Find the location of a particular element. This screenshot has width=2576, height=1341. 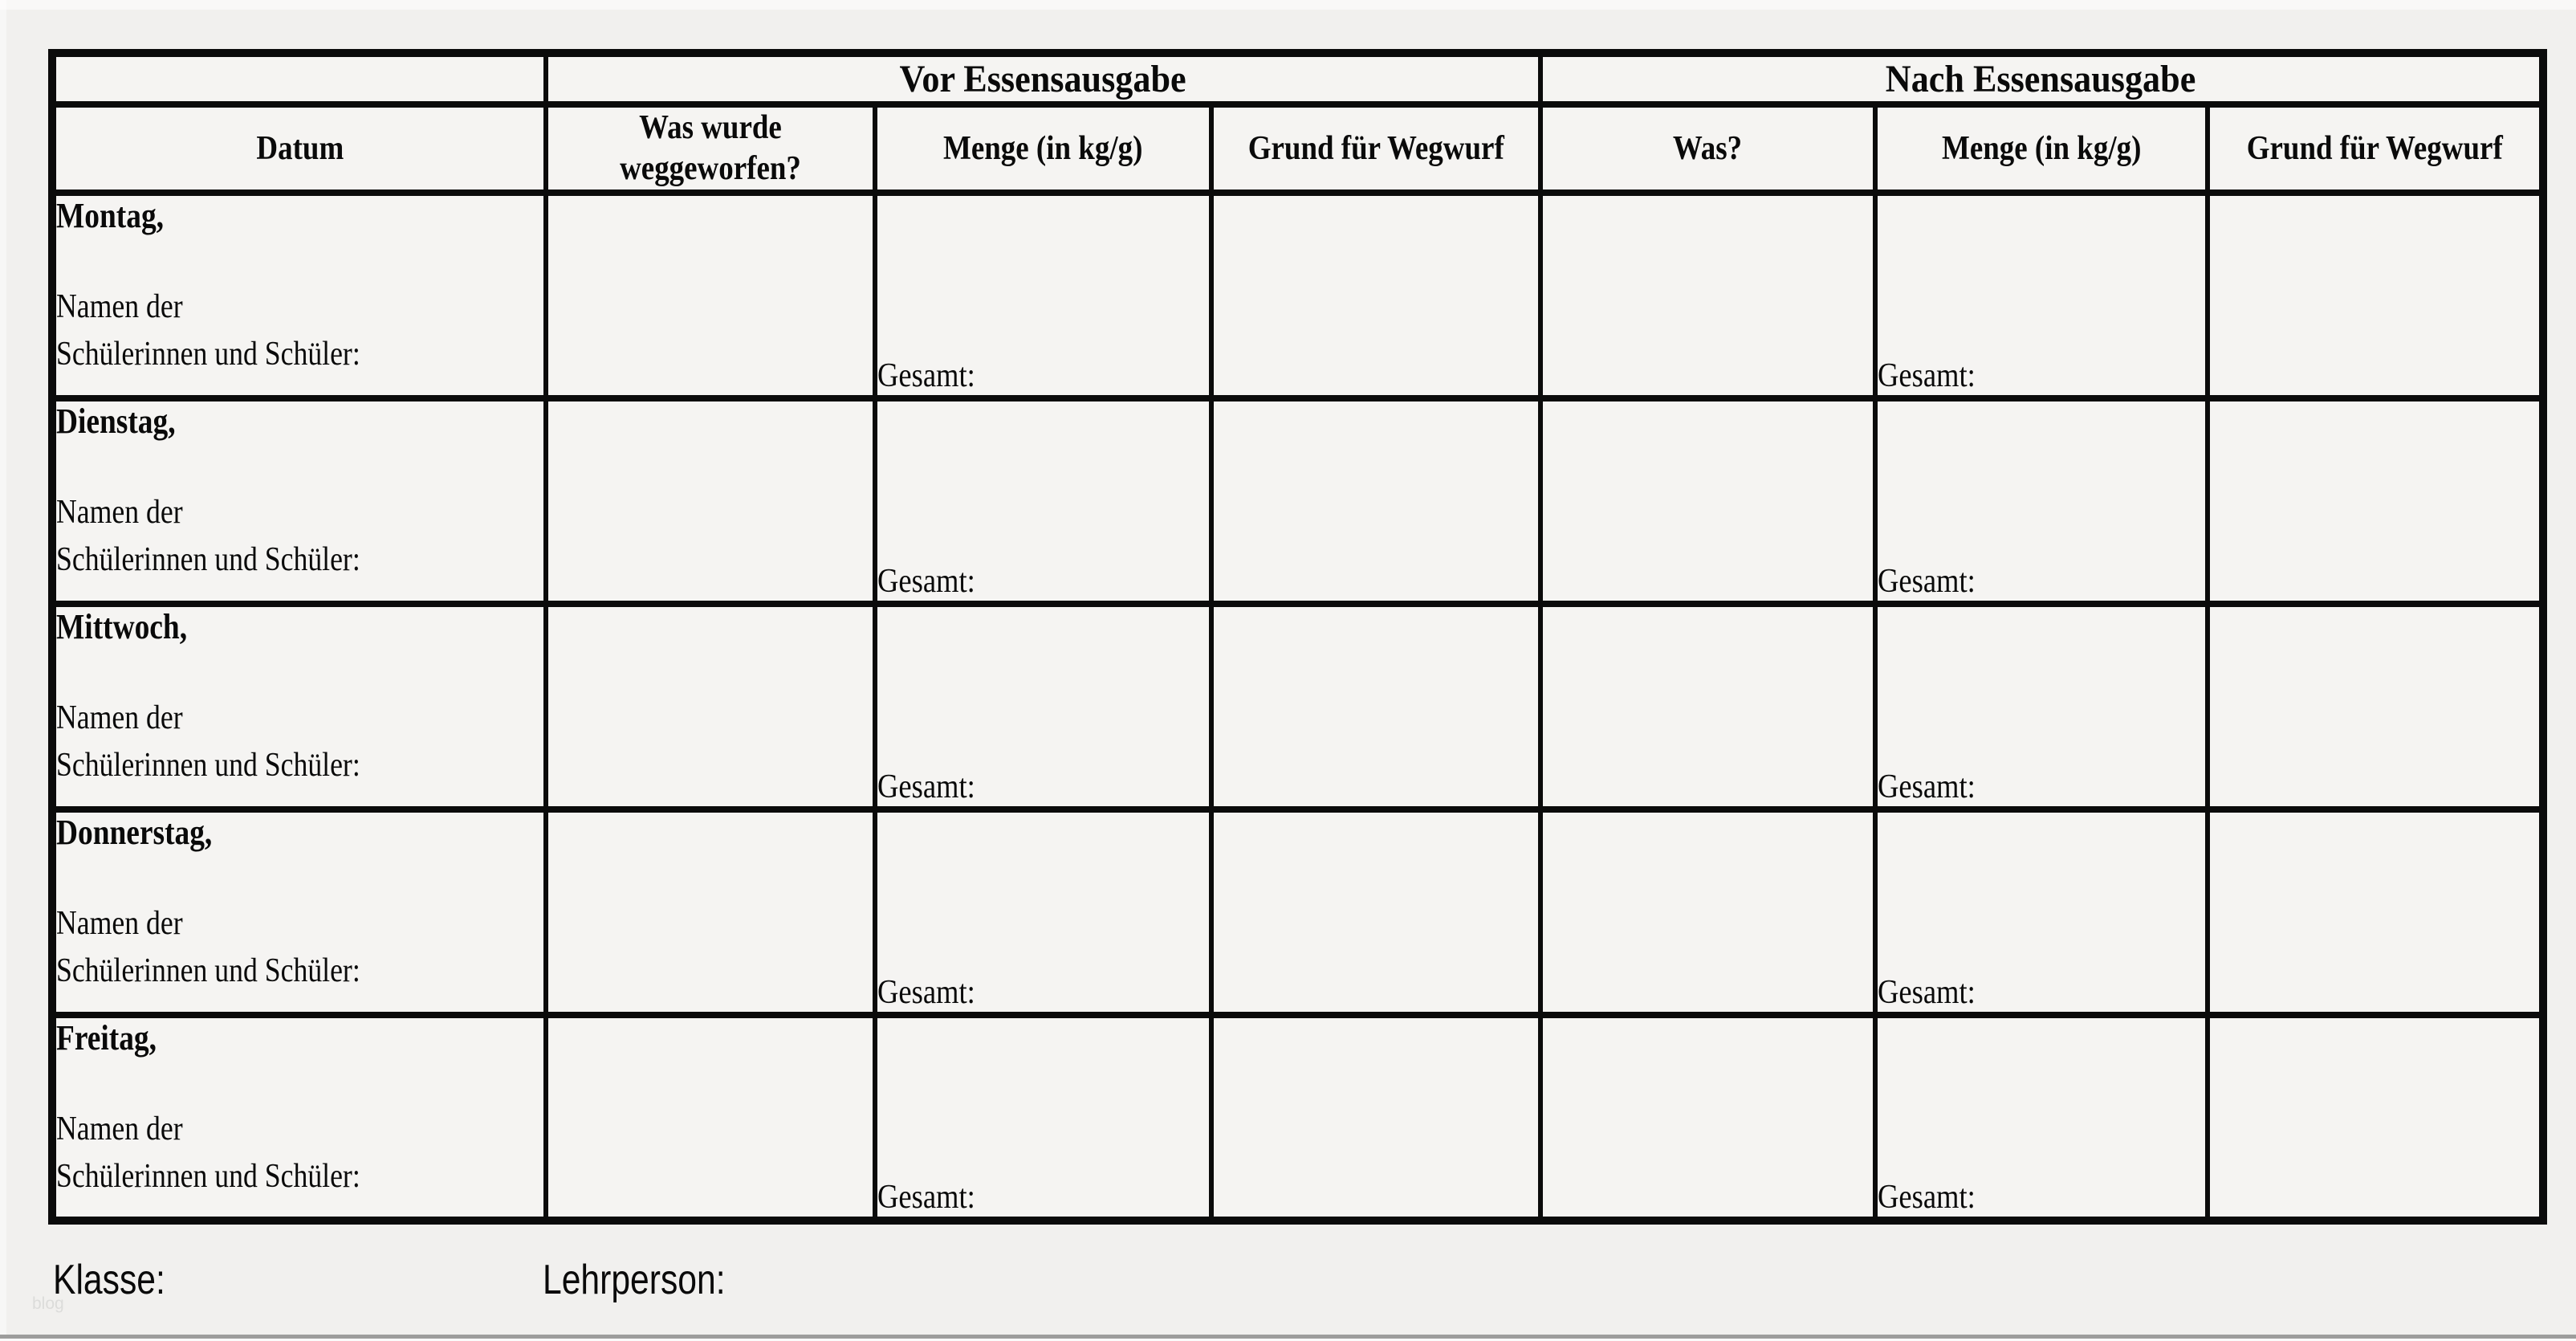

scan-top-edge is located at coordinates (1288, 5).